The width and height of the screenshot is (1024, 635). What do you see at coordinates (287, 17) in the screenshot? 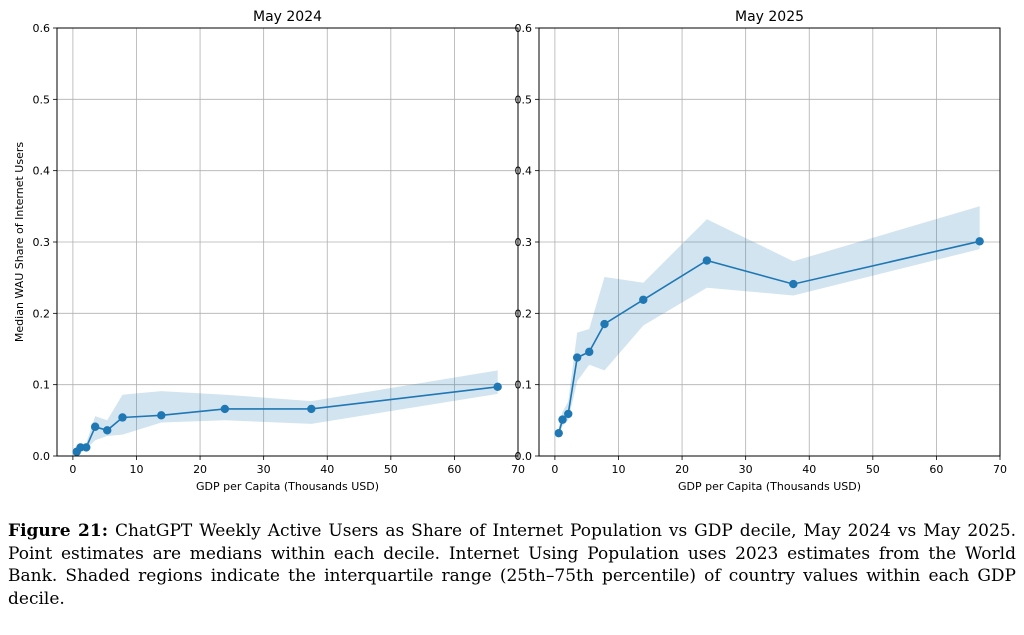
I see `chart-title: May 2024` at bounding box center [287, 17].